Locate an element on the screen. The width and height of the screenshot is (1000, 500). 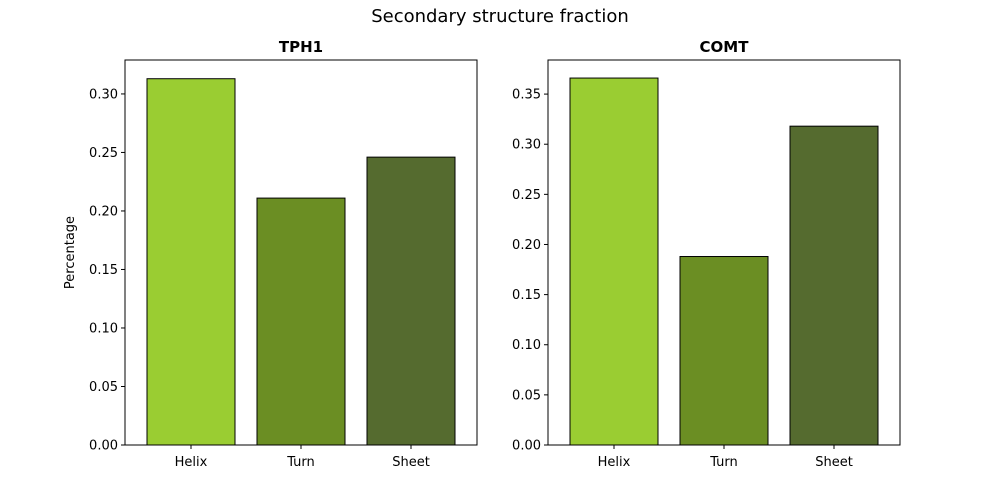
panel-title: TPH1 is located at coordinates (301, 47).